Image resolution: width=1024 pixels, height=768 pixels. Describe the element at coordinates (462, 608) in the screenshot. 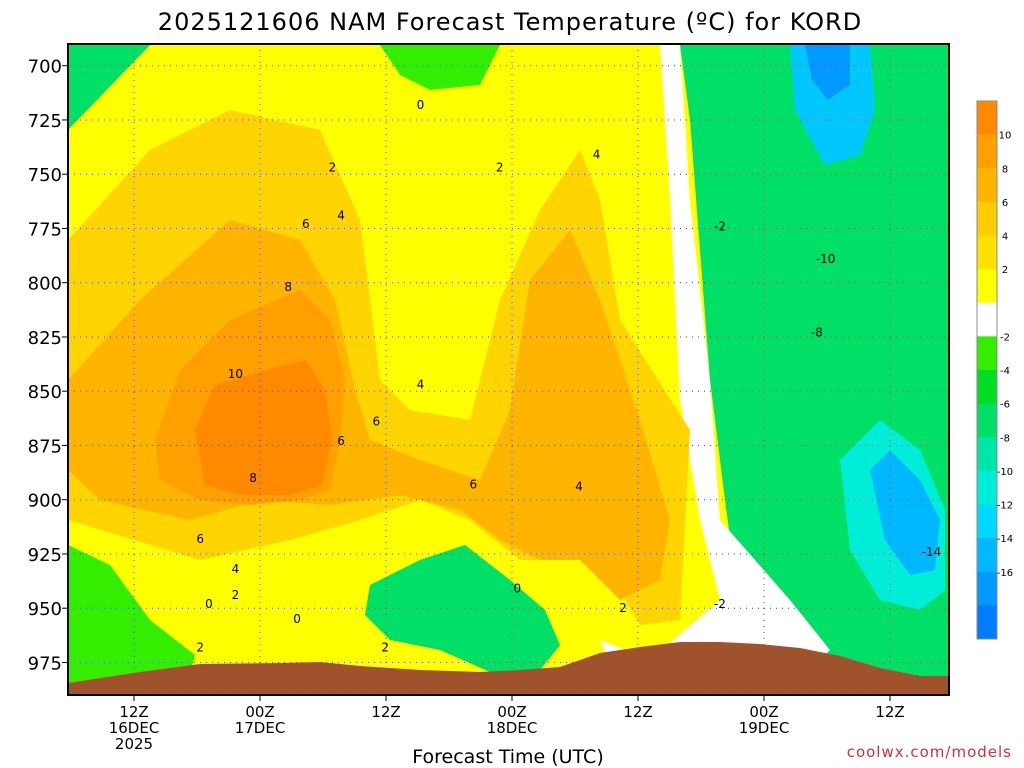

I see `cold-pocket-center` at that location.